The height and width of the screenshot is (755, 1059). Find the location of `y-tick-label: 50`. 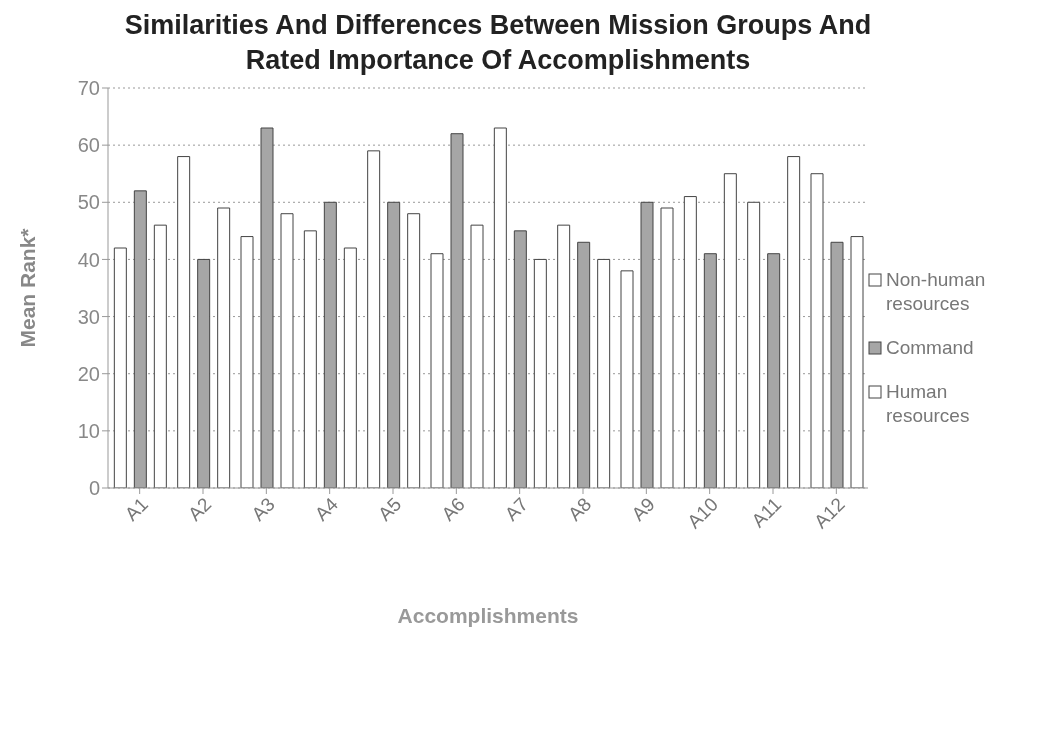

y-tick-label: 50 is located at coordinates (88, 202).